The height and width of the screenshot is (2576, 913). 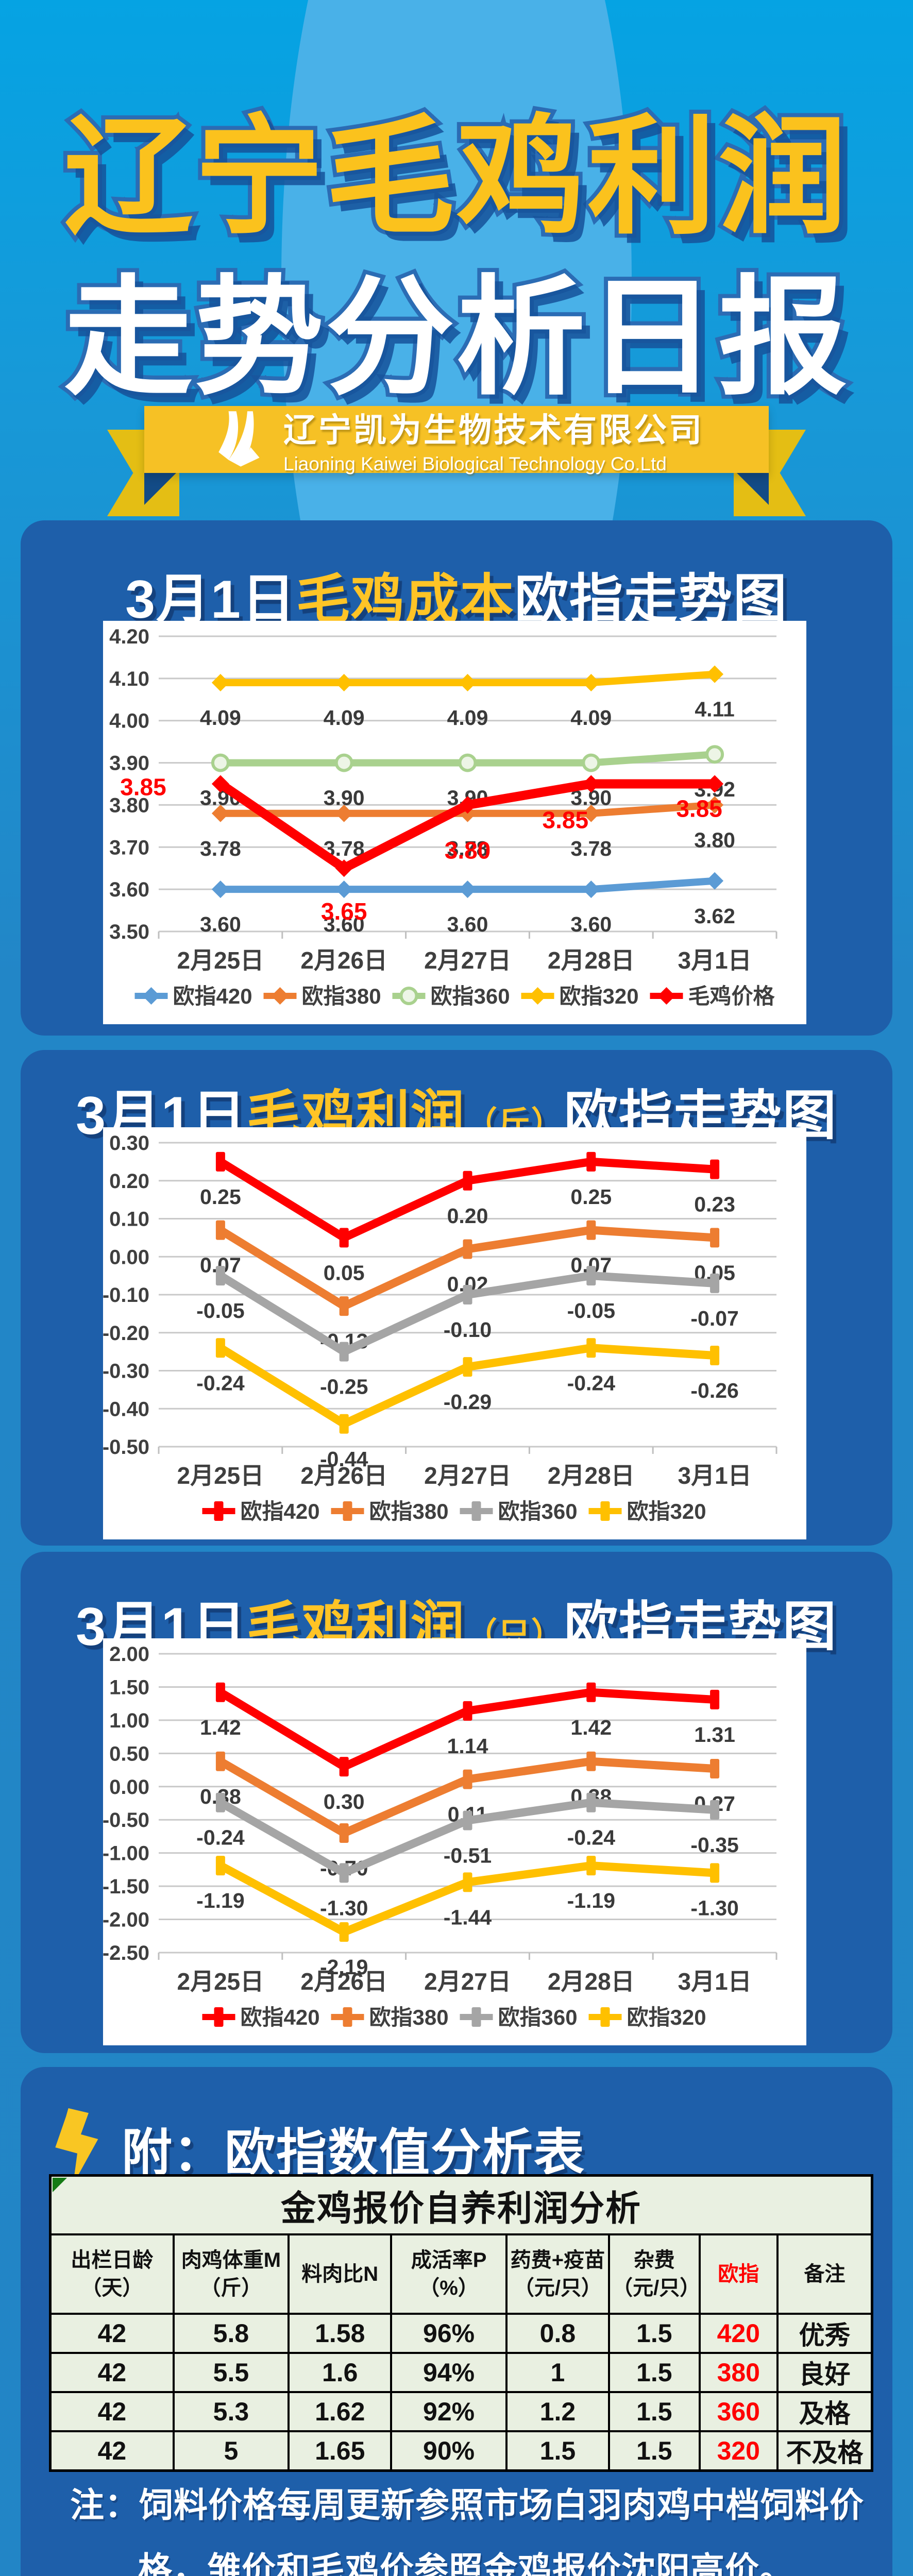 I want to click on data-label: 0.20, so click(x=467, y=1216).